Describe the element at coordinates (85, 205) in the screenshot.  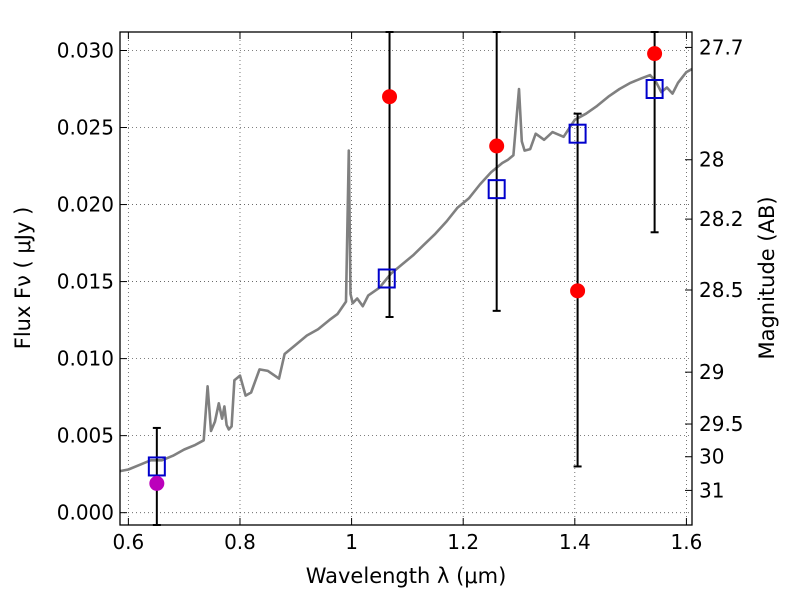
I see `y-tick-label: 0.020` at that location.